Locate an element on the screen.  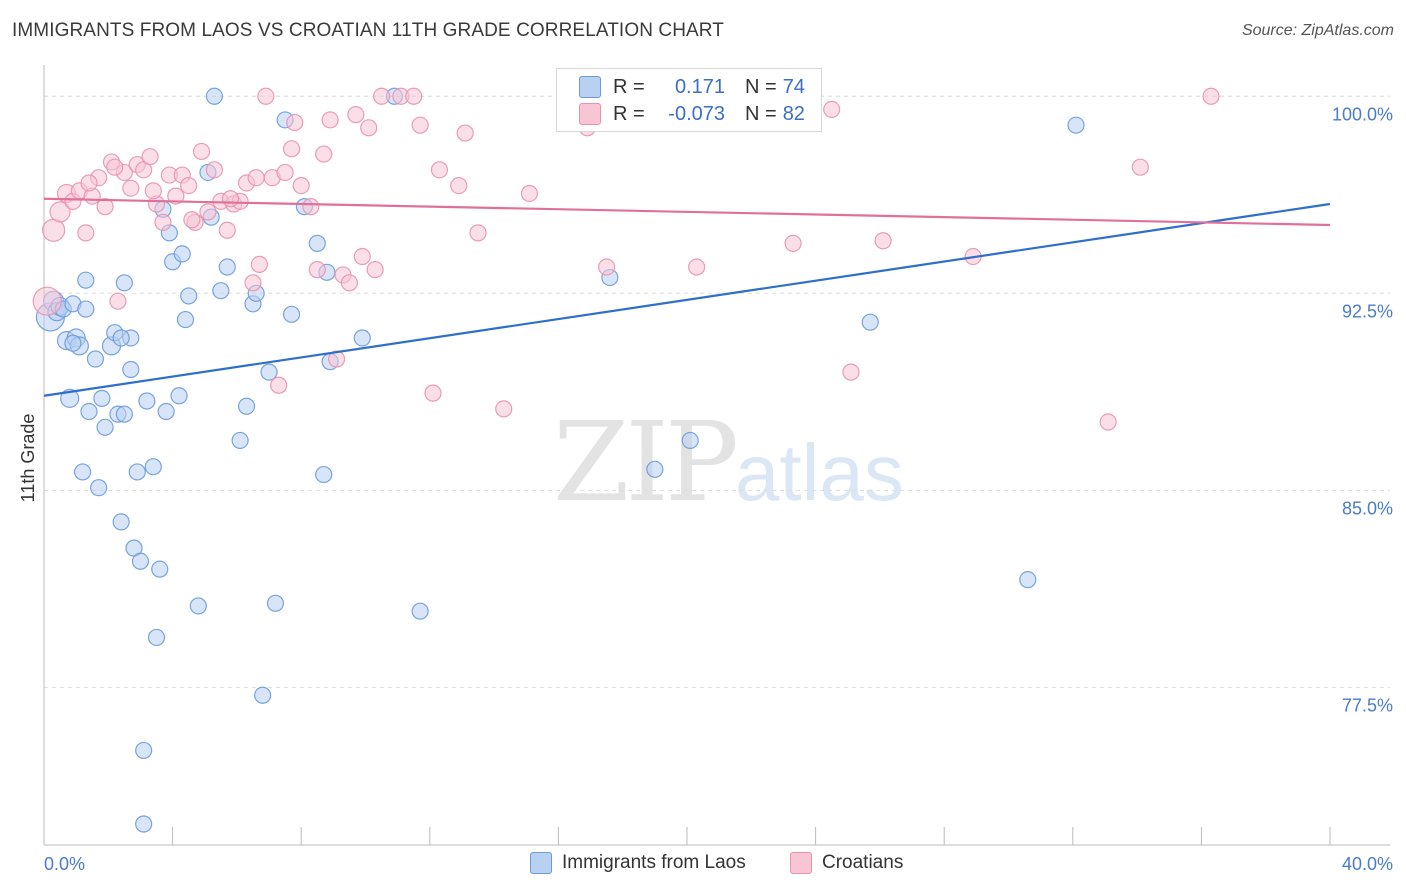
bottom-legend-laos: Immigrants from Laos is located at coordinates (638, 863).